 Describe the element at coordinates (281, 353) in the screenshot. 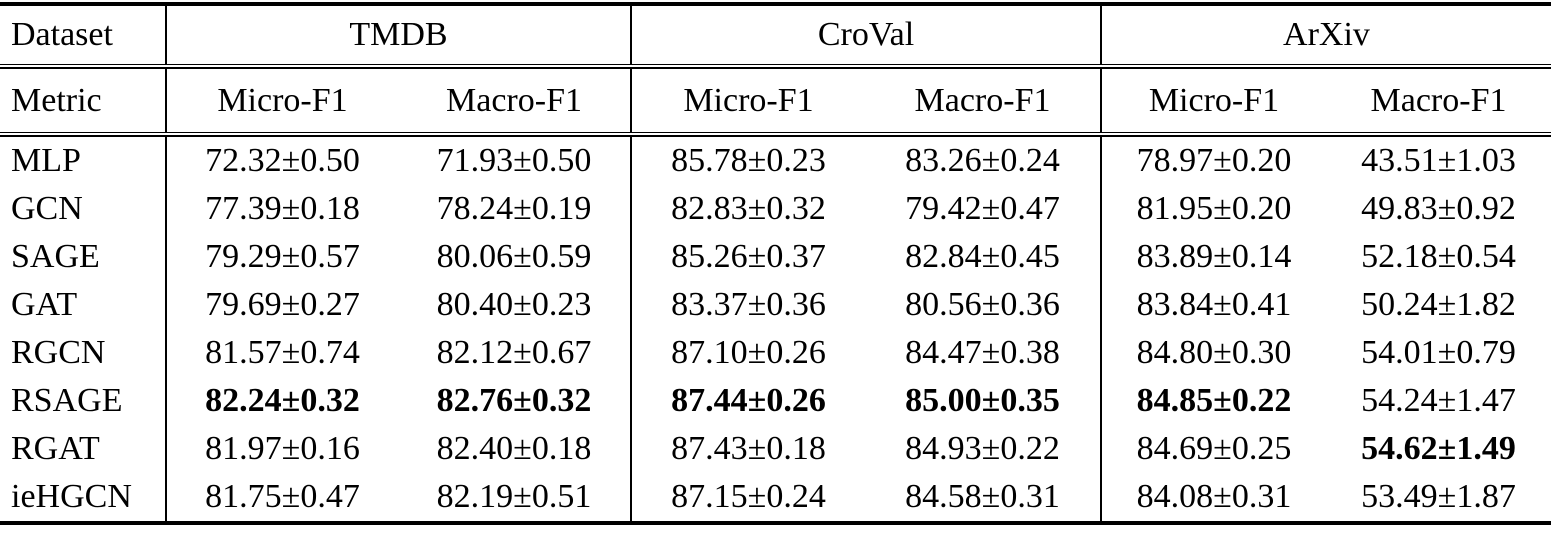

I see `value-cell-tmdb-micro: 81.57±0.74` at that location.